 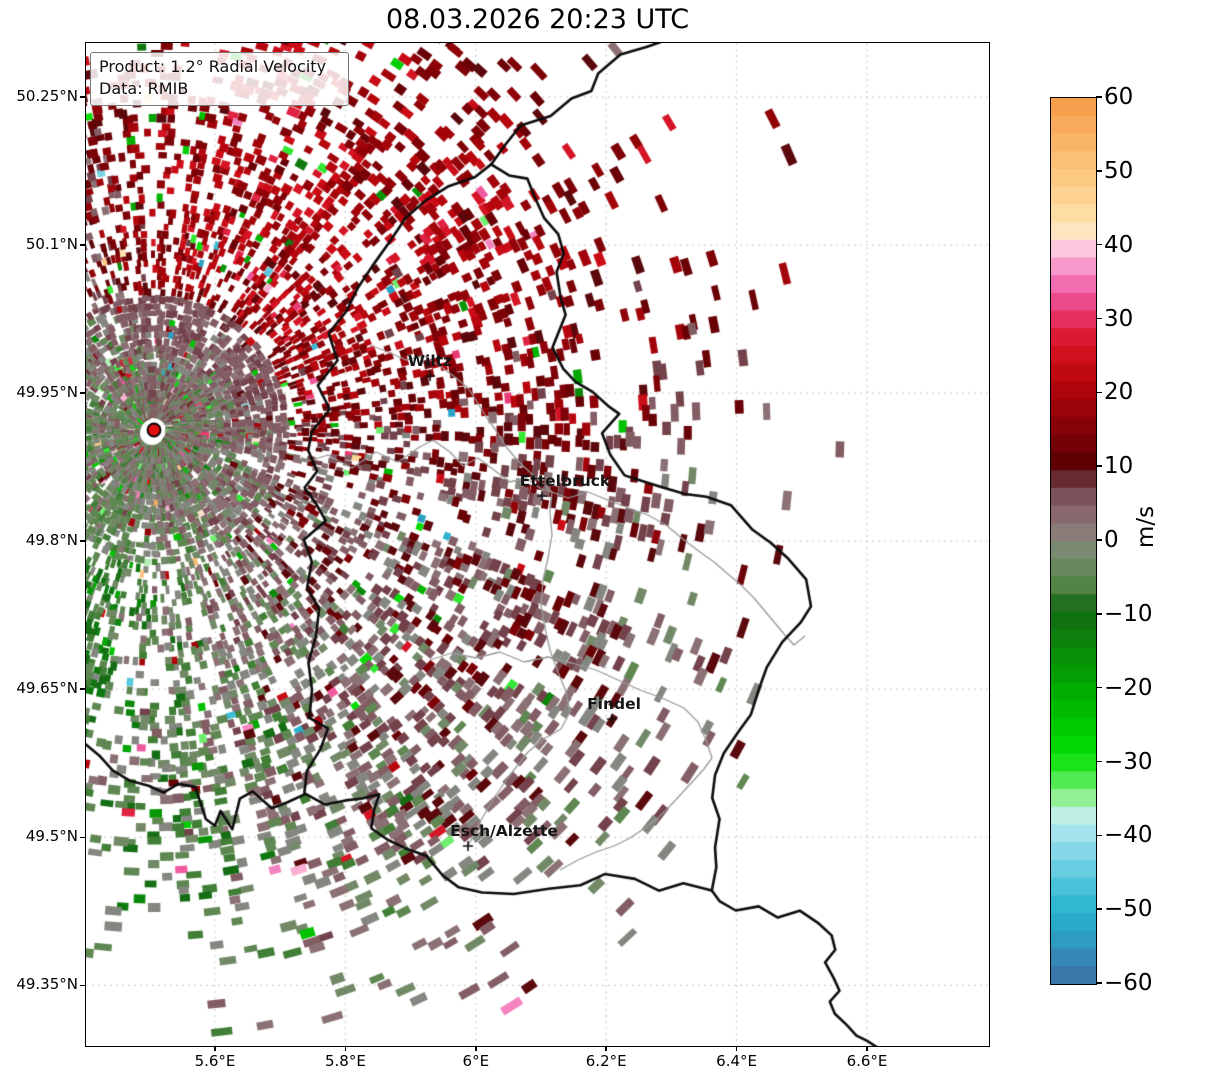 What do you see at coordinates (1119, 392) in the screenshot?
I see `colorbar-tick-label: 20` at bounding box center [1119, 392].